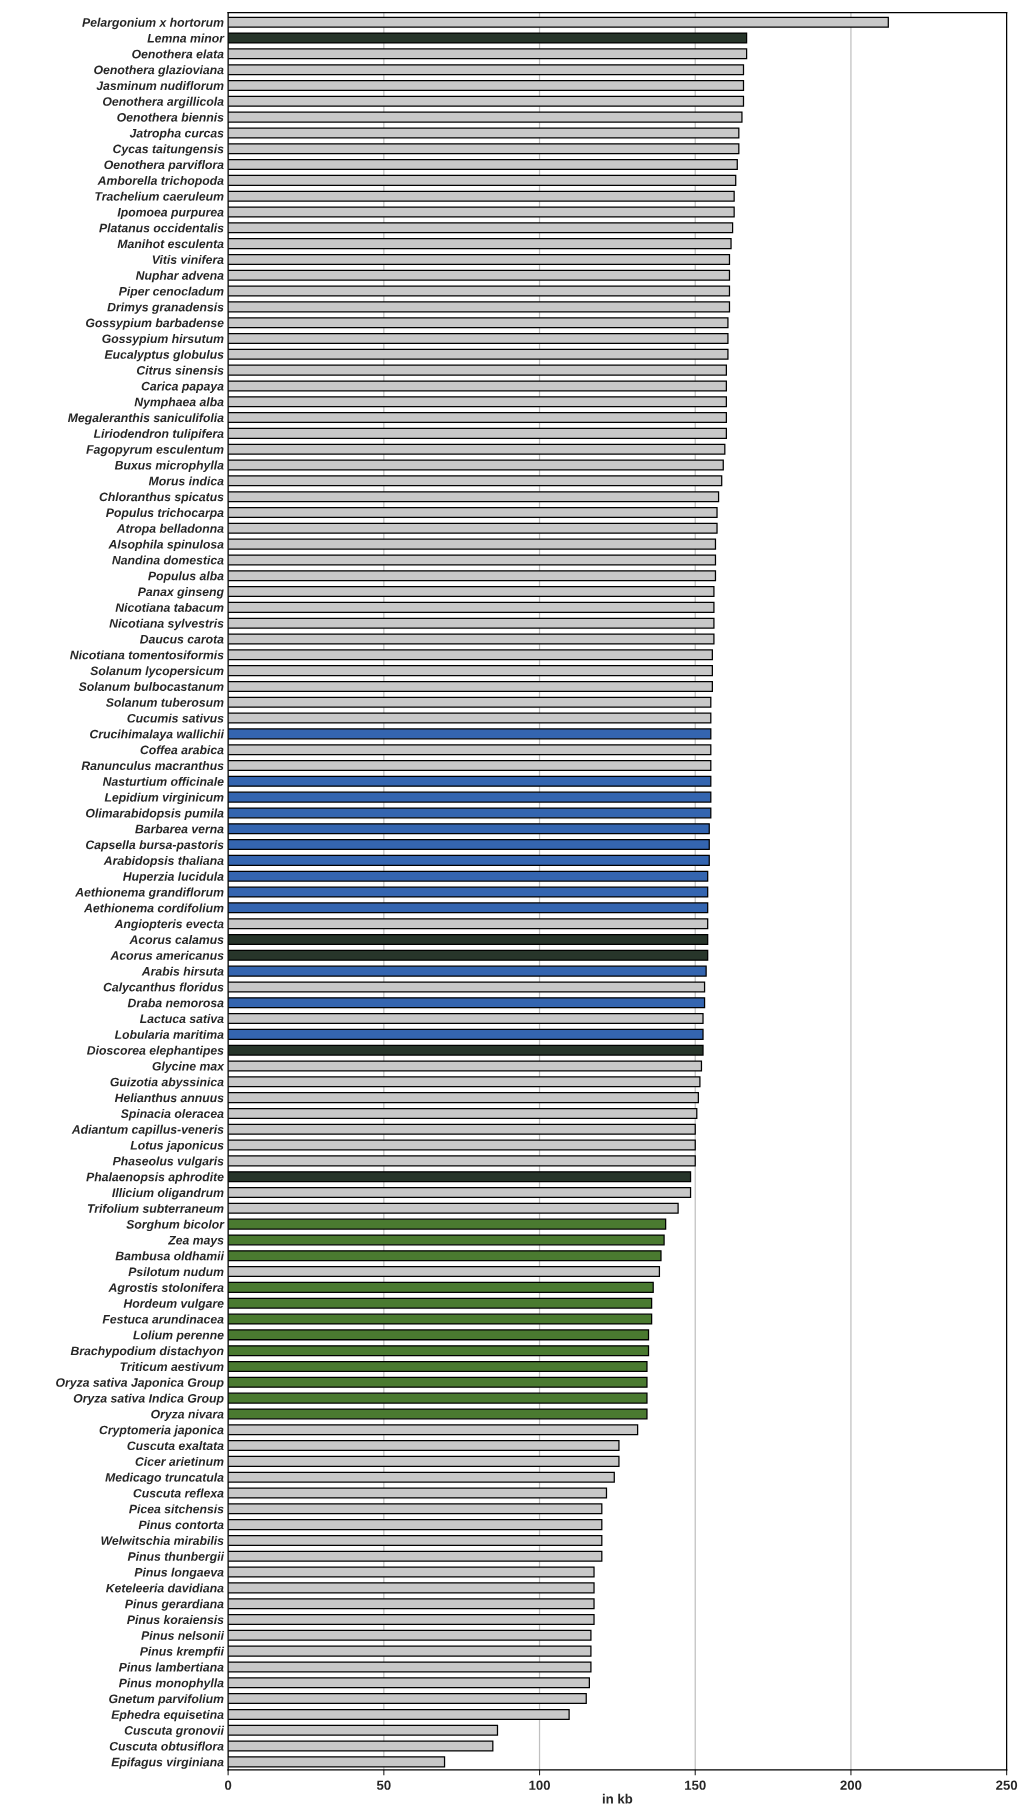  What do you see at coordinates (177, 1146) in the screenshot?
I see `y-tick-label: Lotus japonicus` at bounding box center [177, 1146].